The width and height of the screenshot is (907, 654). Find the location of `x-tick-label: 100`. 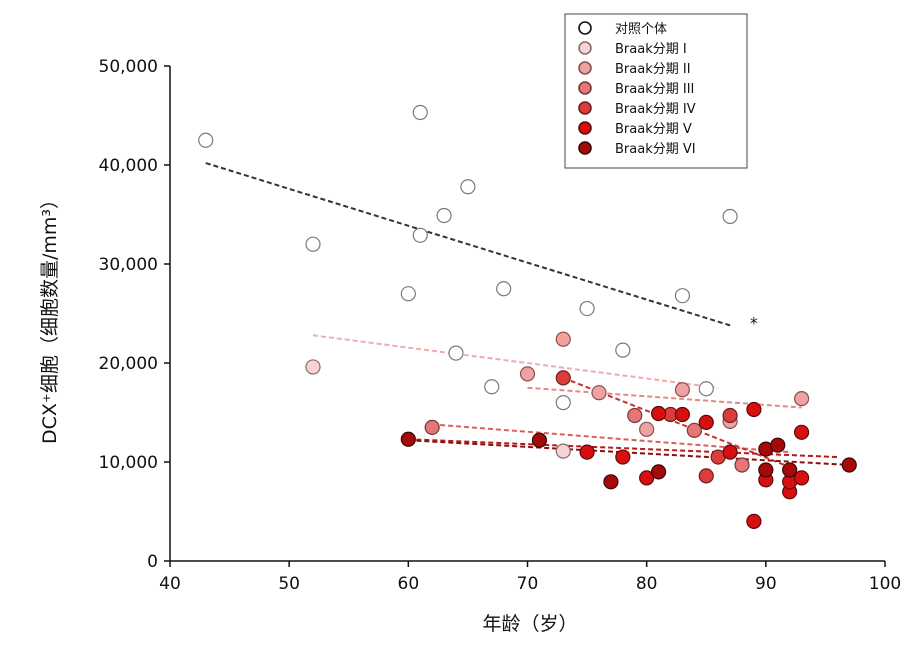

x-tick-label: 100 is located at coordinates (885, 584).